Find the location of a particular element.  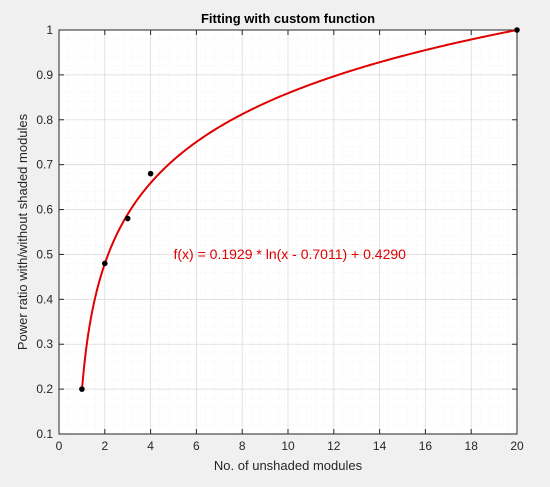

y-tick-label: 0.4 is located at coordinates (44, 299).